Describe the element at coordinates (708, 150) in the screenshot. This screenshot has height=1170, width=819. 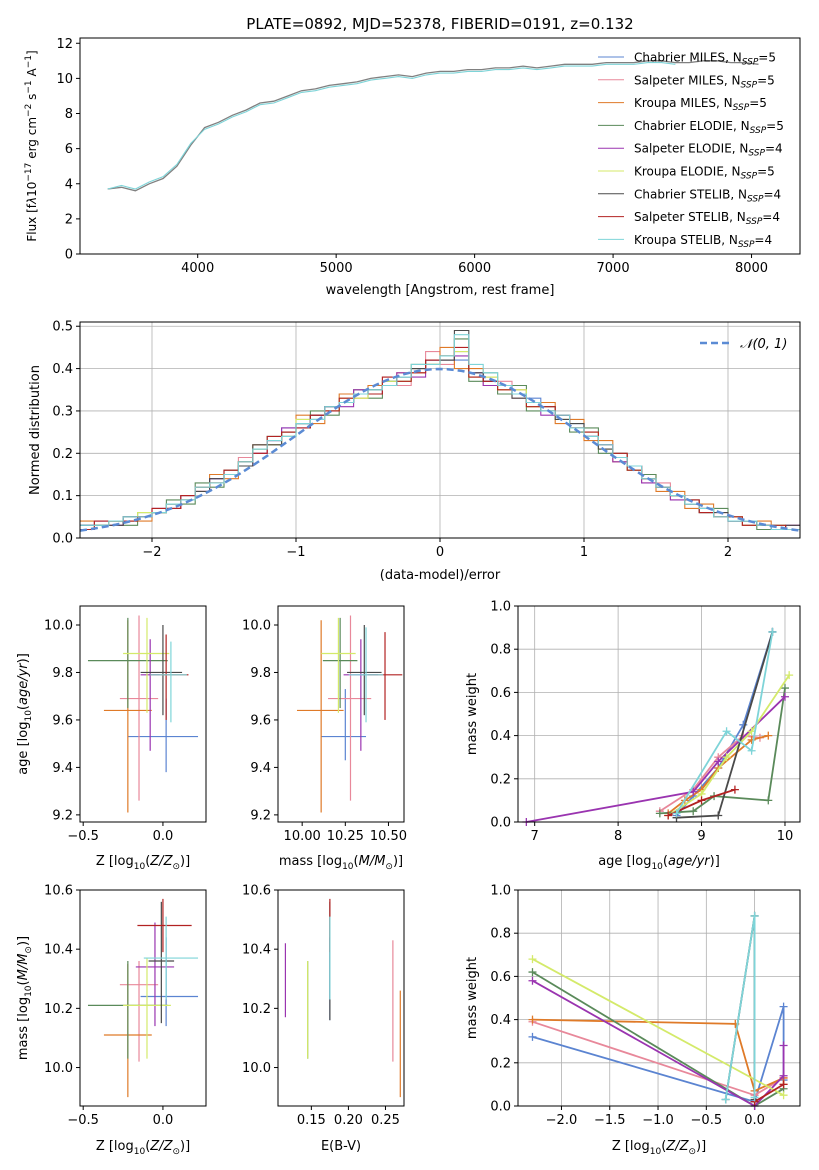
I see `legend-label: Salpeter ELODIE, NSSP=4` at that location.